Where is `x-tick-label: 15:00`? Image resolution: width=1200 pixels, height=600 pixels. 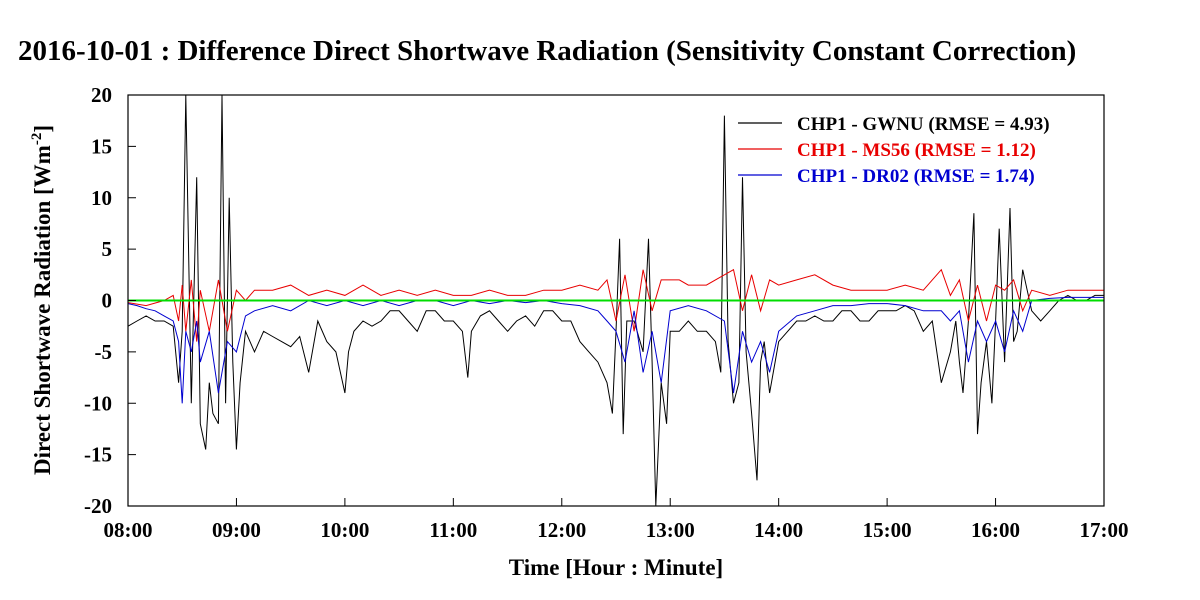
x-tick-label: 15:00 is located at coordinates (887, 530).